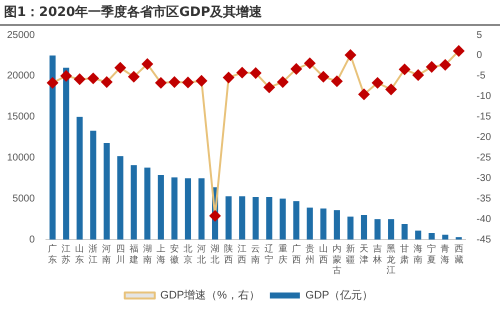 Image resolution: width=500 pixels, height=311 pixels. Describe the element at coordinates (479, 35) in the screenshot. I see `y2-tick-label: 5` at that location.